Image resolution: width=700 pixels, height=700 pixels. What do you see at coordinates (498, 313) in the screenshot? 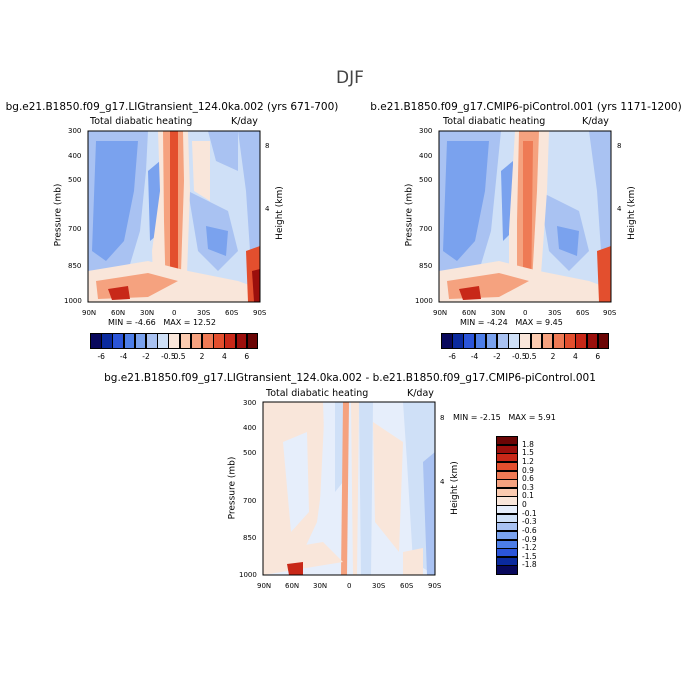
I see `panel2-xtick-30n: 30N` at bounding box center [498, 313].